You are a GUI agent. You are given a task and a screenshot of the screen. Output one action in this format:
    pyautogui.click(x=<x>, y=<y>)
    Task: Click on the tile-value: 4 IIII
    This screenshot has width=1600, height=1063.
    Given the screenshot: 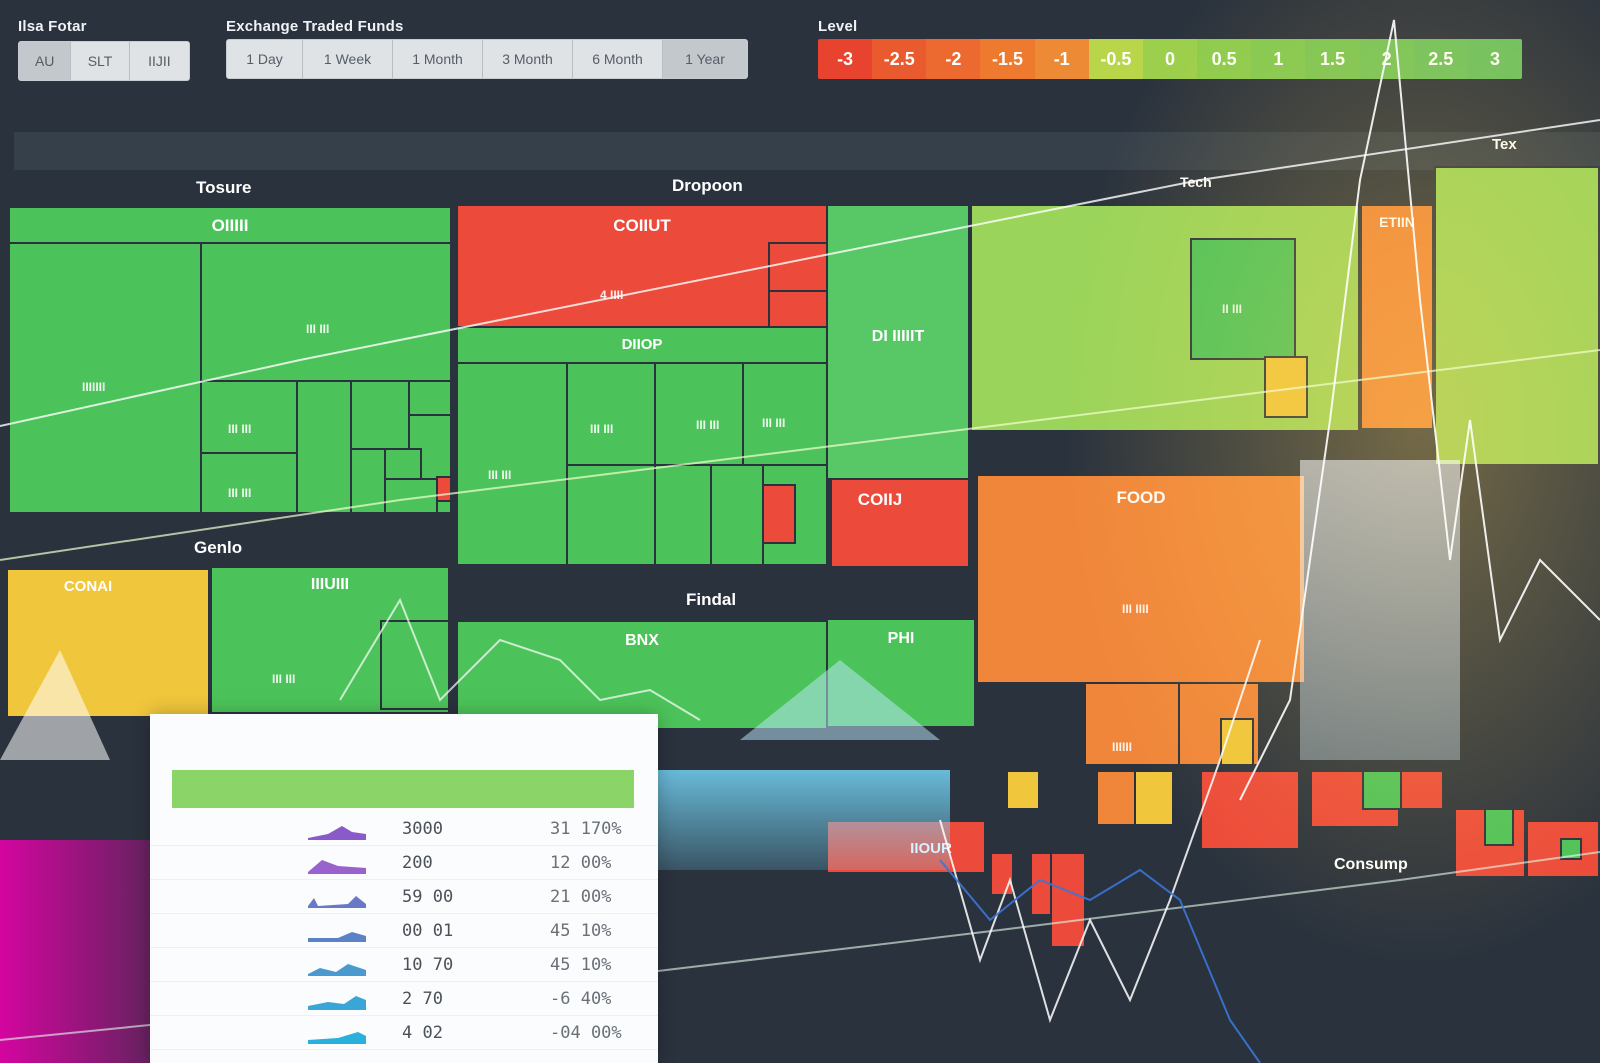 What is the action you would take?
    pyautogui.click(x=612, y=295)
    